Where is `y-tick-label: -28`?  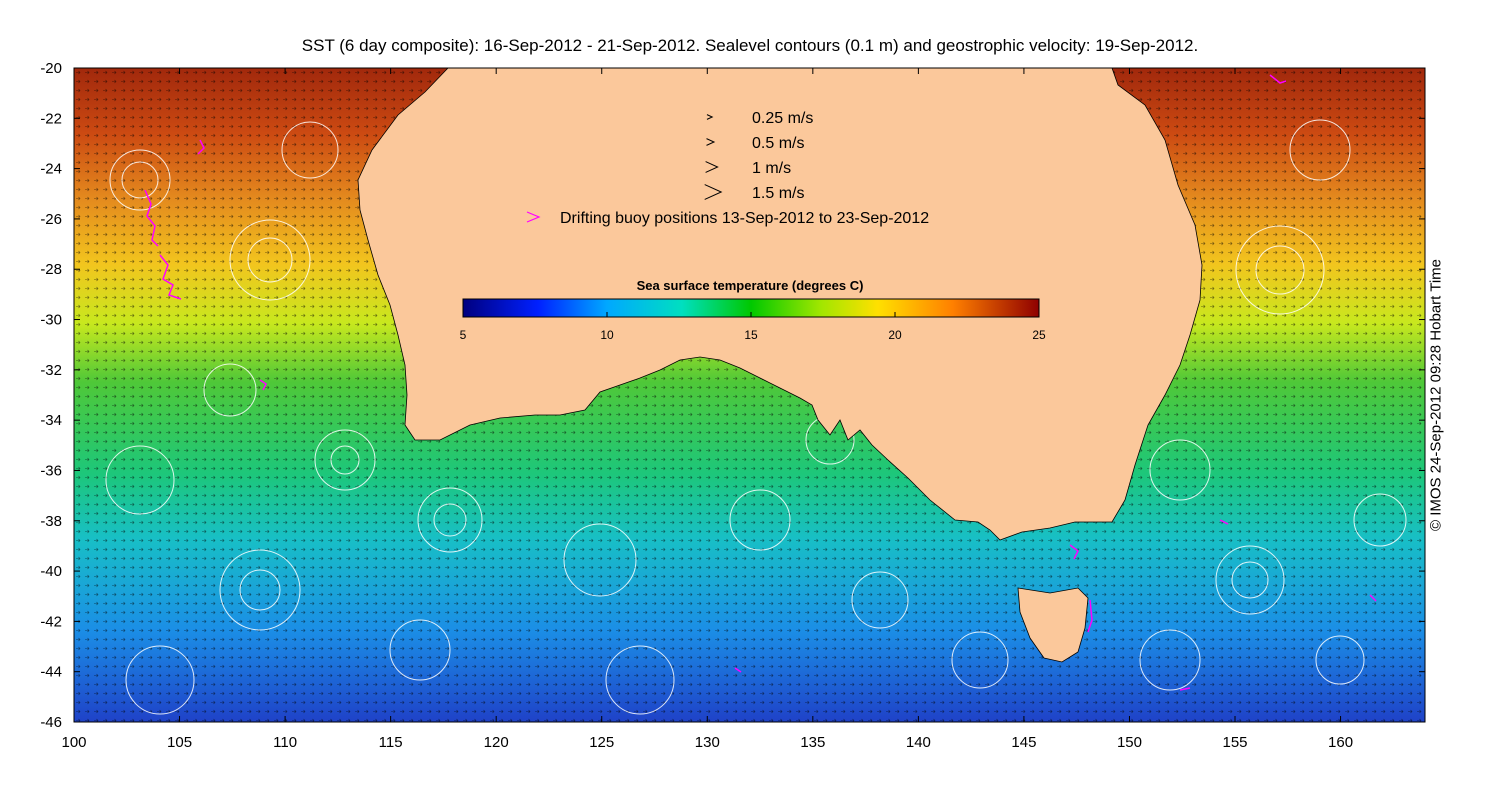 y-tick-label: -28 is located at coordinates (51, 269).